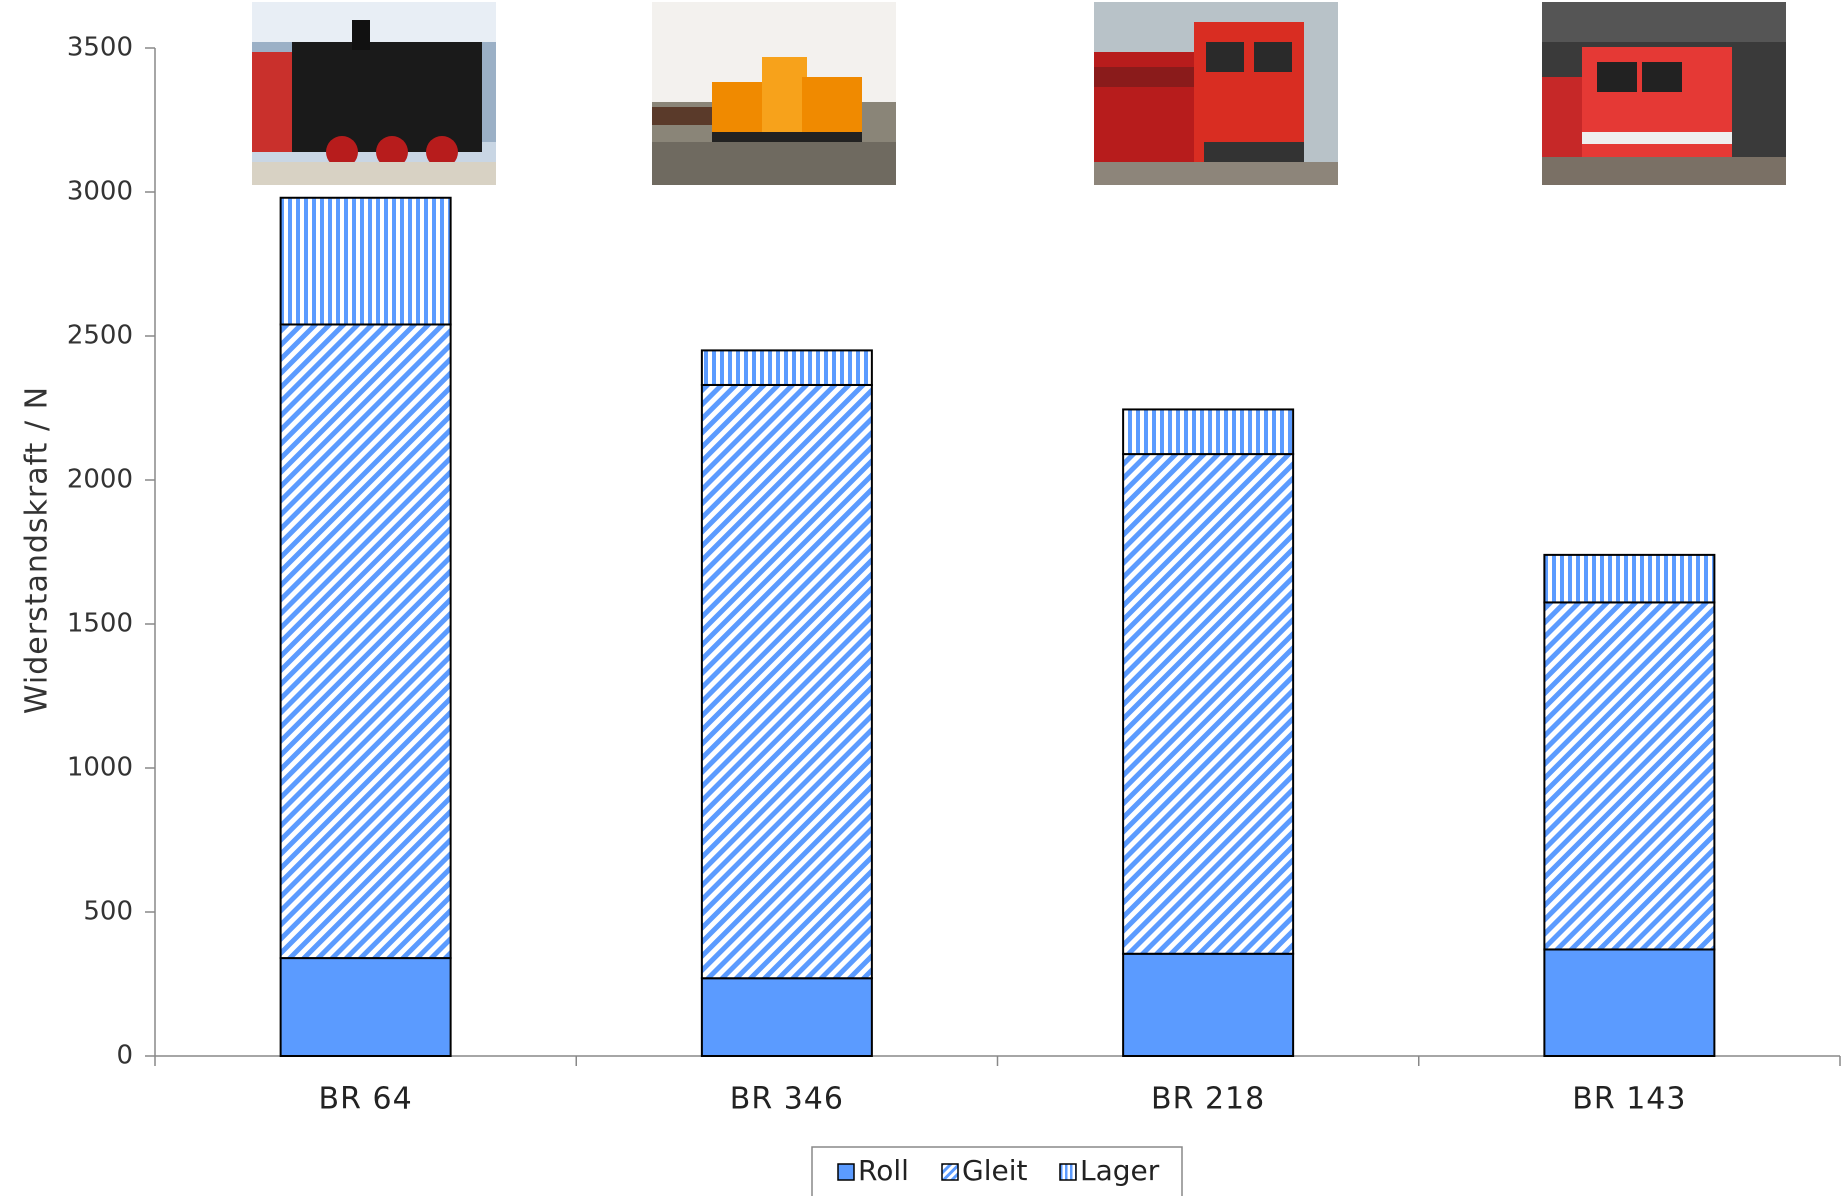  What do you see at coordinates (111, 552) in the screenshot?
I see `y-ticks: 0 500 1000 1500 2000 2500 3000 3500` at bounding box center [111, 552].